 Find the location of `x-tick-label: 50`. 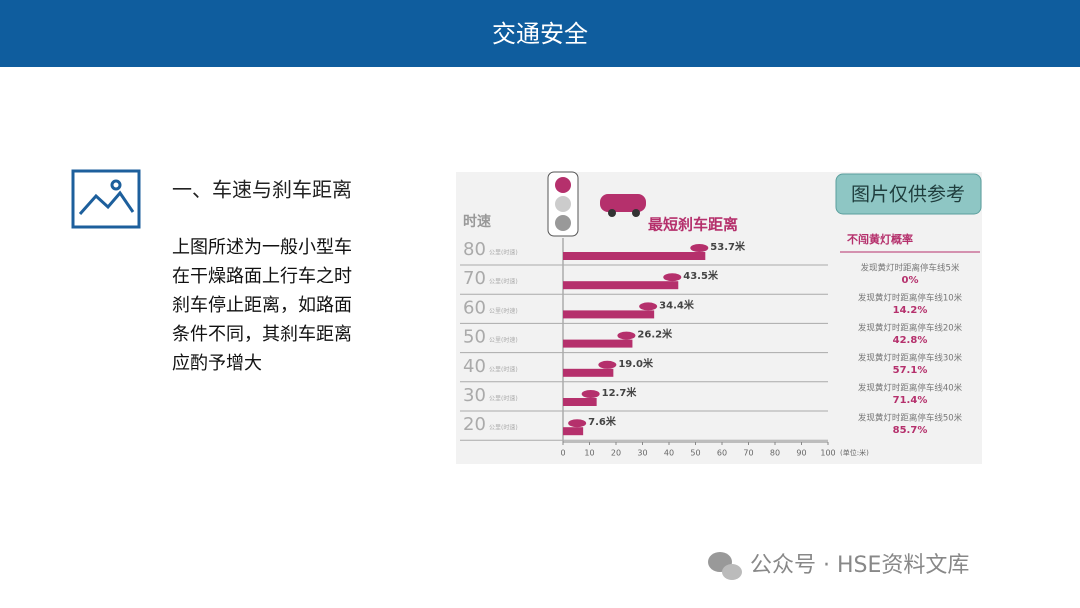

x-tick-label: 50 is located at coordinates (695, 453).